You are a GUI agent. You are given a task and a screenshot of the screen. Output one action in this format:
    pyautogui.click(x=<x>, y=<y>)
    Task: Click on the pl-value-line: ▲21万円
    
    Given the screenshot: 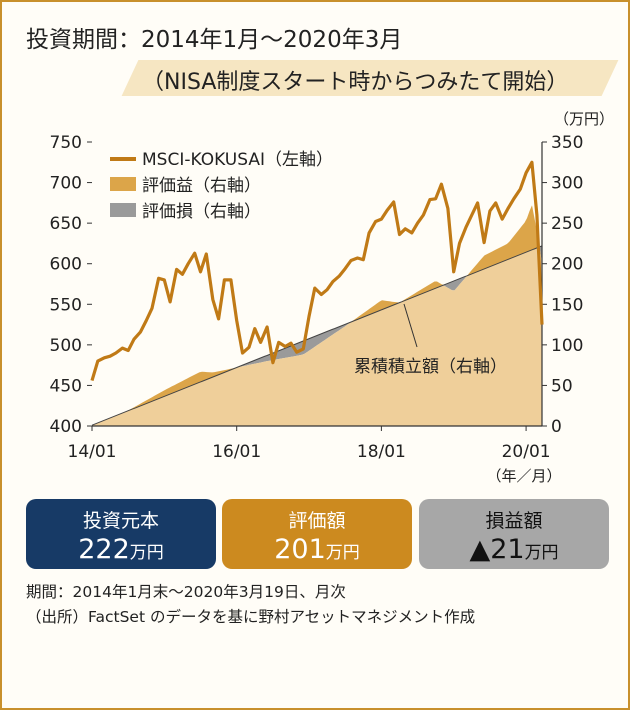 What is the action you would take?
    pyautogui.click(x=514, y=549)
    